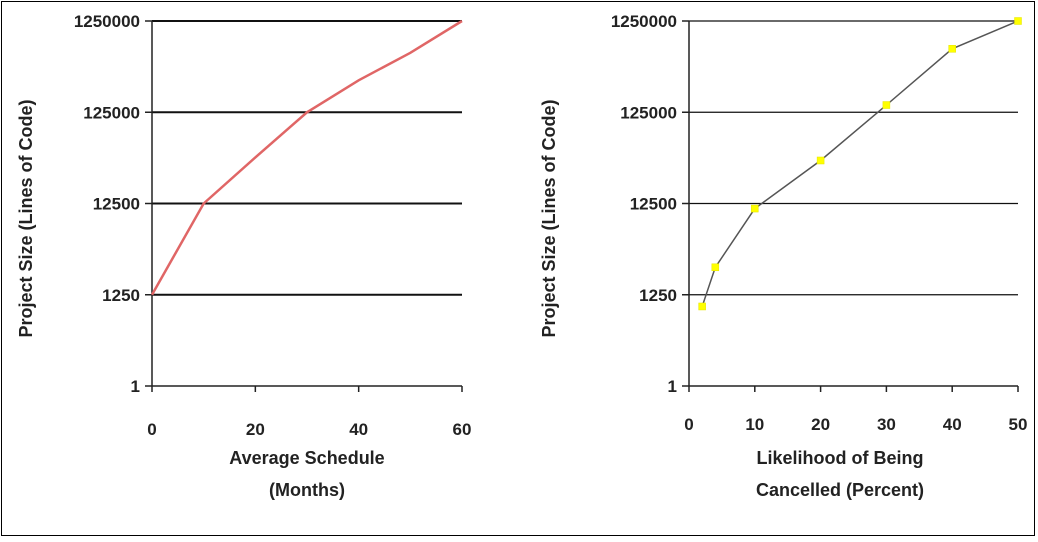  What do you see at coordinates (840, 458) in the screenshot?
I see `x-axis-title-line-1: Likelihood of Being` at bounding box center [840, 458].